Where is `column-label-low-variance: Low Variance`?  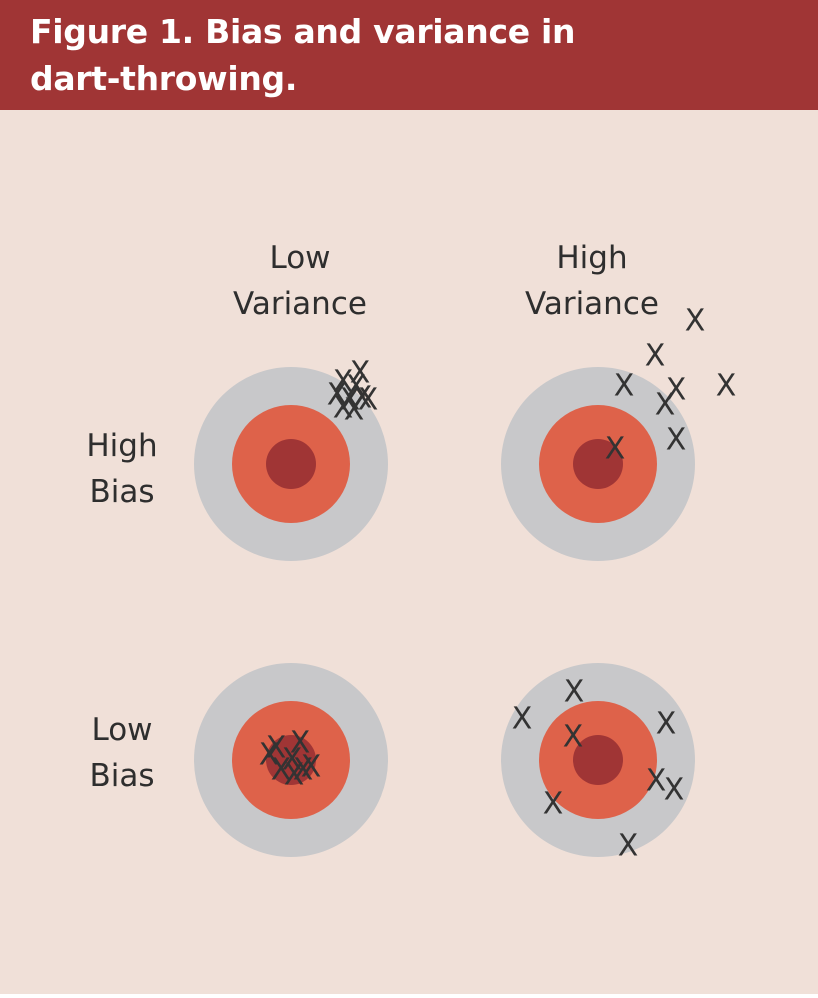 column-label-low-variance: Low Variance is located at coordinates (300, 281).